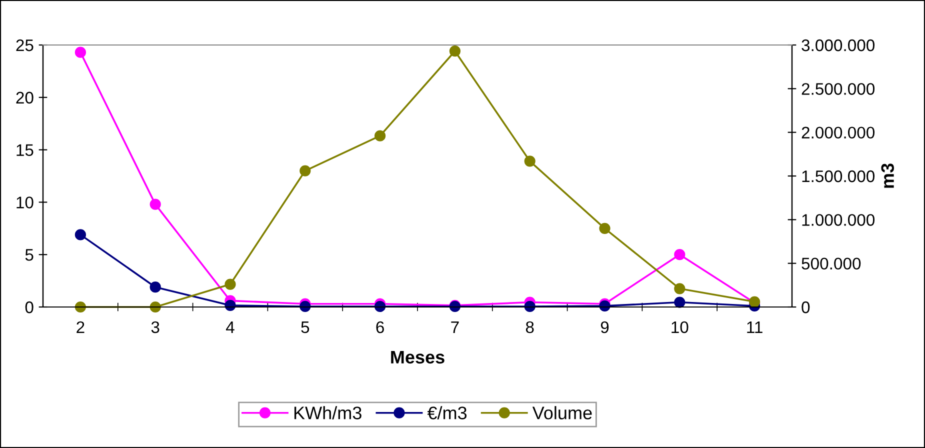 The height and width of the screenshot is (448, 925). What do you see at coordinates (25, 98) in the screenshot?
I see `y-tick-label: 20` at bounding box center [25, 98].